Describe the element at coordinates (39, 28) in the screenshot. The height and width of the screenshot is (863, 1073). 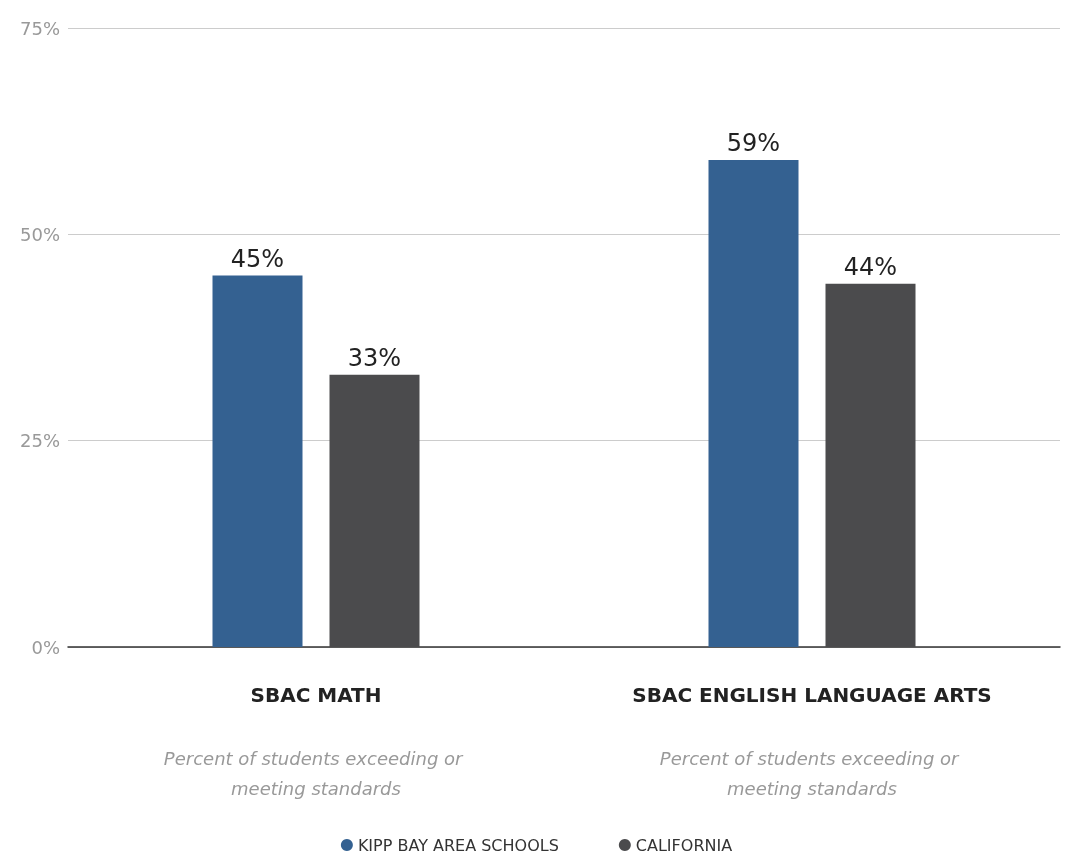
I see `y-tick-label: 75%` at that location.